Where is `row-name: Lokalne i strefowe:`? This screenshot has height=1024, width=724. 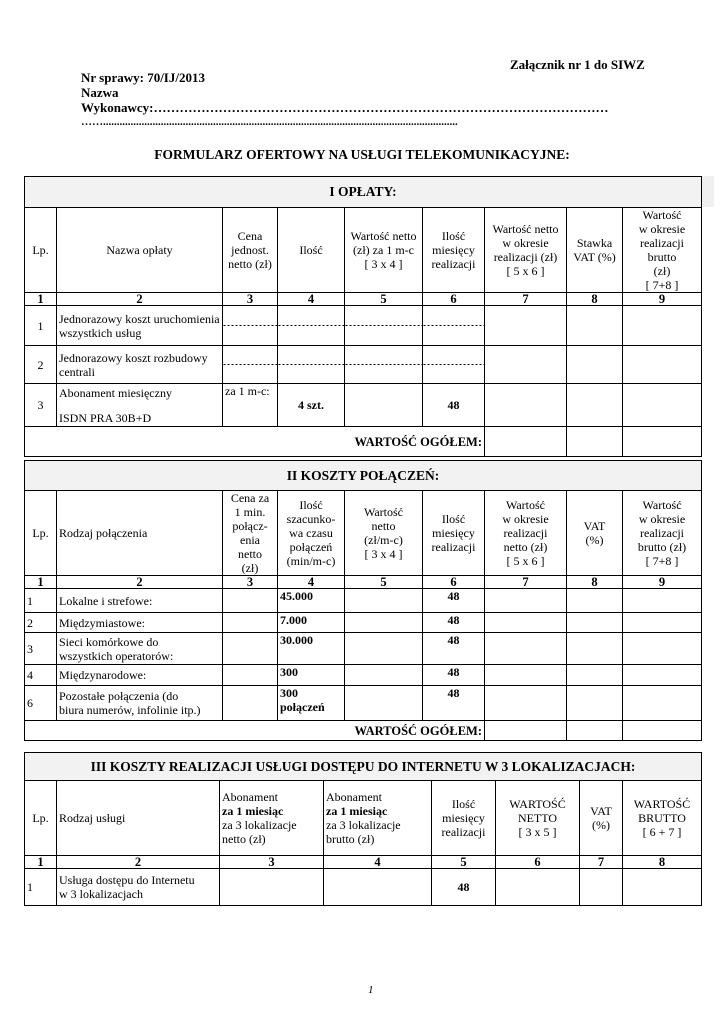
row-name: Lokalne i strefowe: is located at coordinates (139, 600).